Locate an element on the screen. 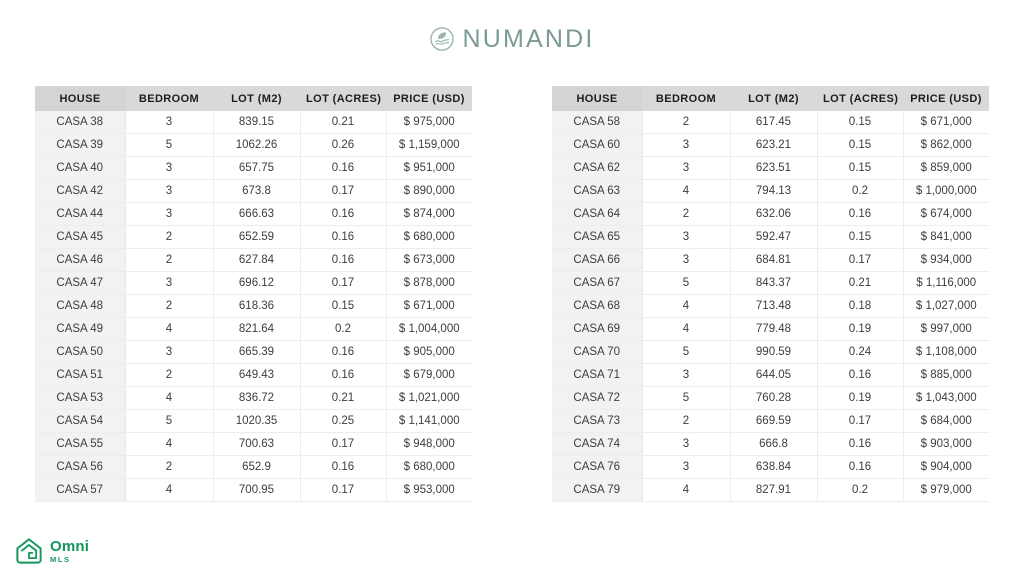 Image resolution: width=1024 pixels, height=576 pixels. cell-price-usd: $ 953,000 is located at coordinates (429, 490).